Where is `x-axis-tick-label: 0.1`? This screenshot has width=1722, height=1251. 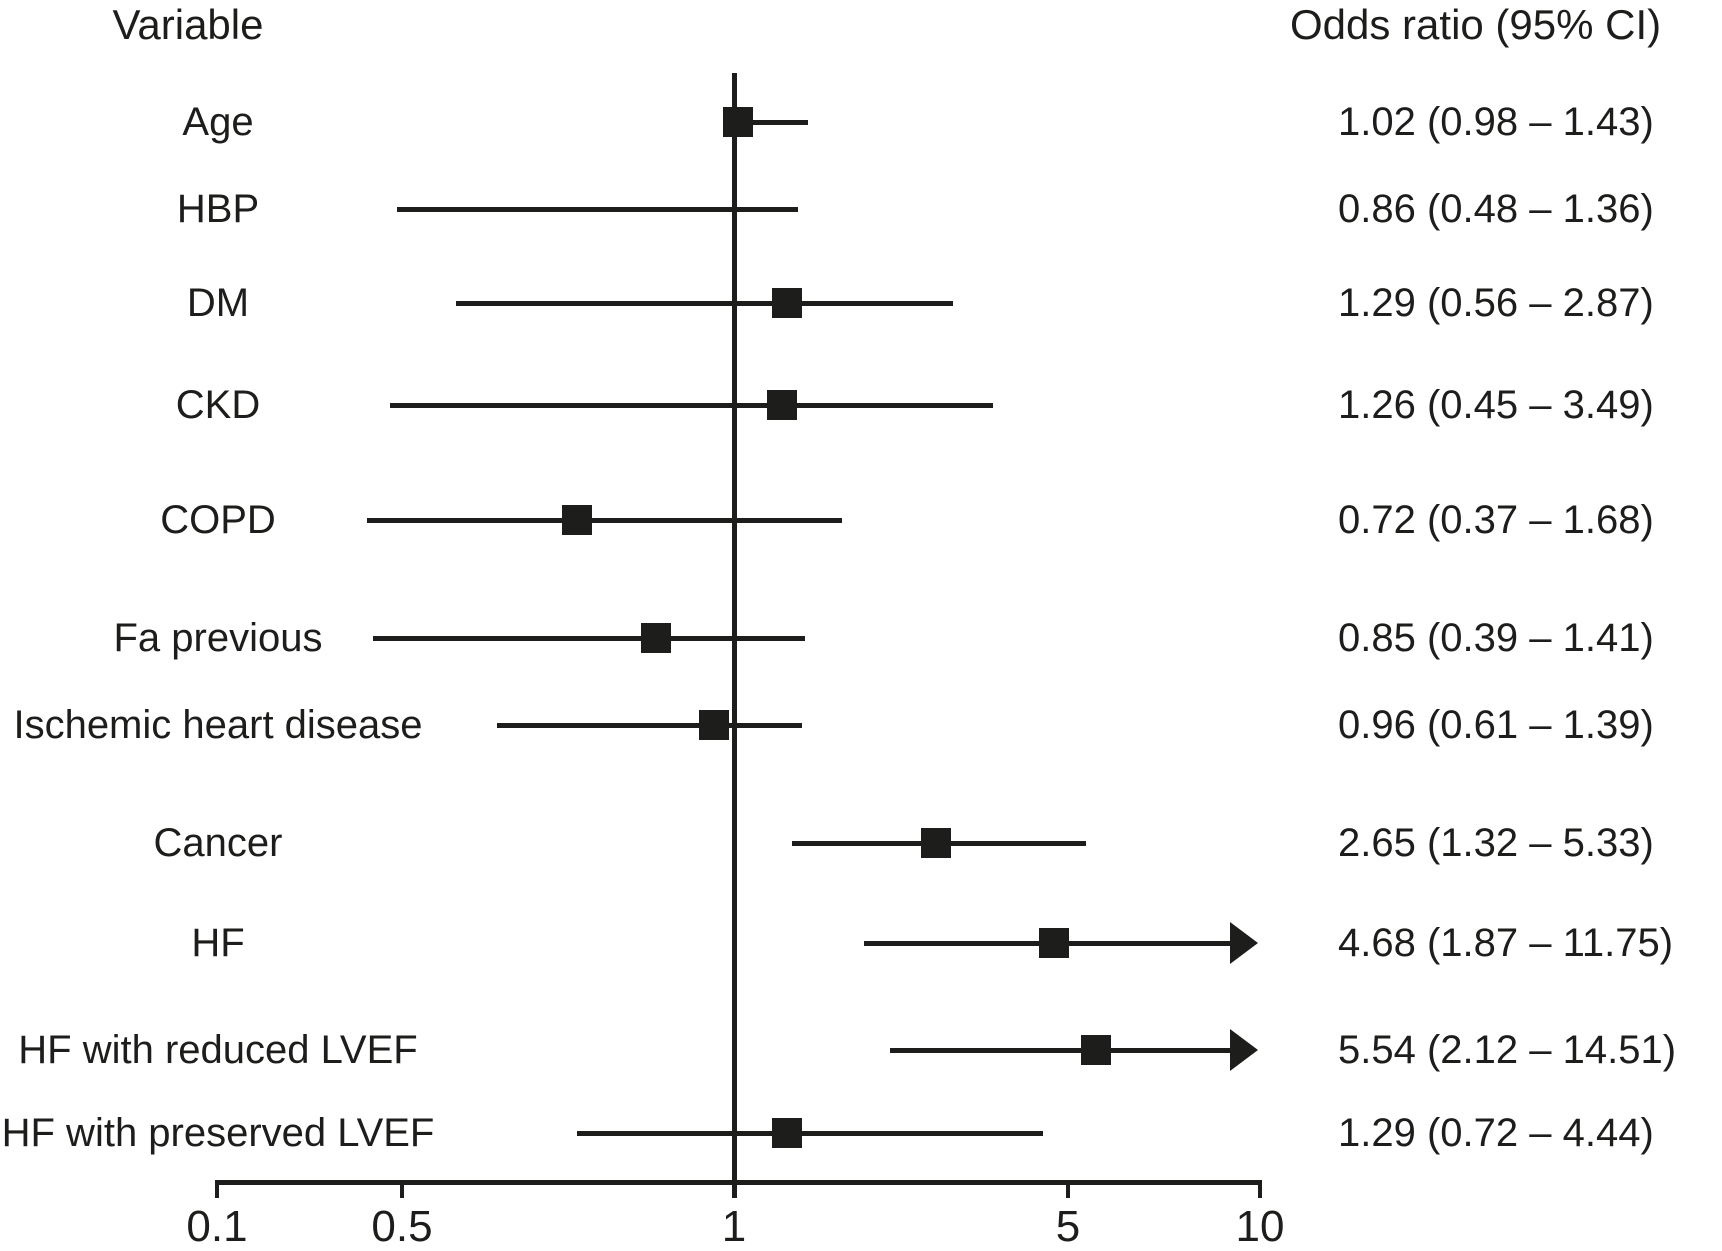 x-axis-tick-label: 0.1 is located at coordinates (217, 1226).